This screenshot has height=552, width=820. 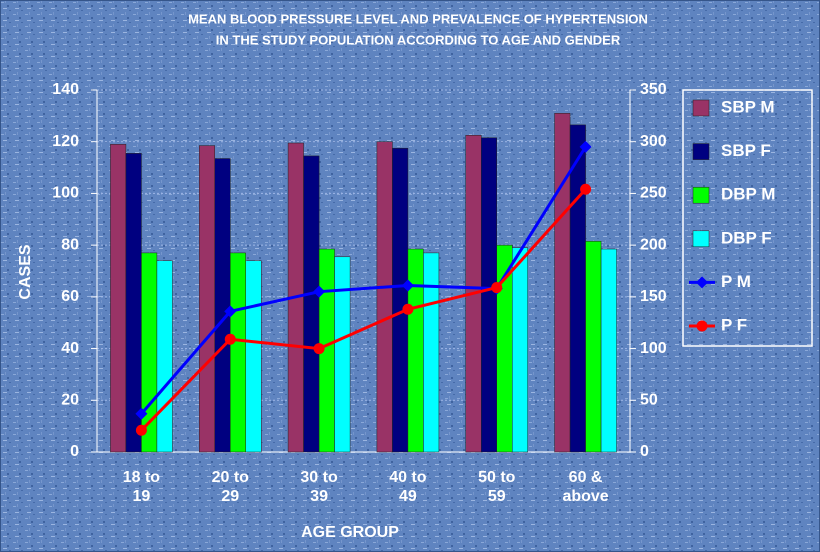 I want to click on y2-tick-label: 200, so click(x=653, y=244).